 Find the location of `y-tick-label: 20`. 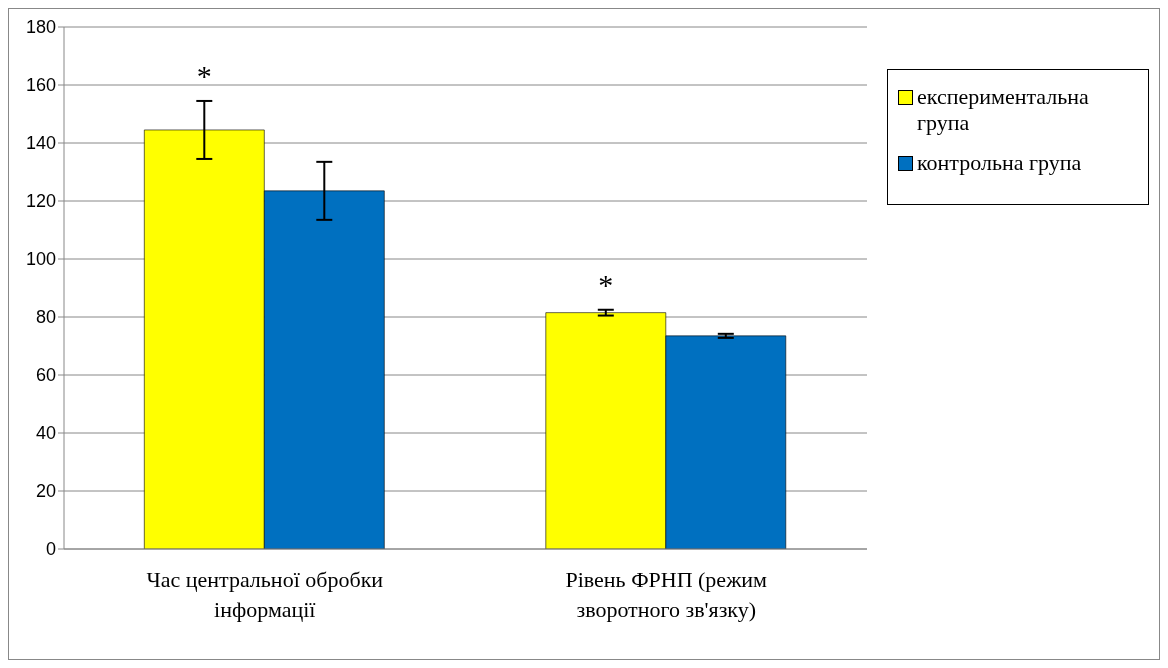

y-tick-label: 20 is located at coordinates (45, 491).